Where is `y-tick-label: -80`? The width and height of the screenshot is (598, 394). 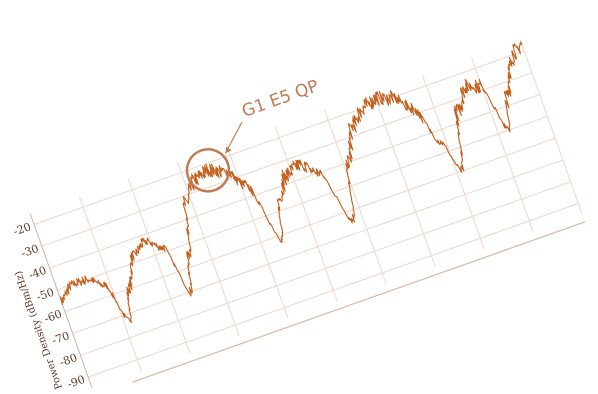
y-tick-label: -80 is located at coordinates (68, 360).